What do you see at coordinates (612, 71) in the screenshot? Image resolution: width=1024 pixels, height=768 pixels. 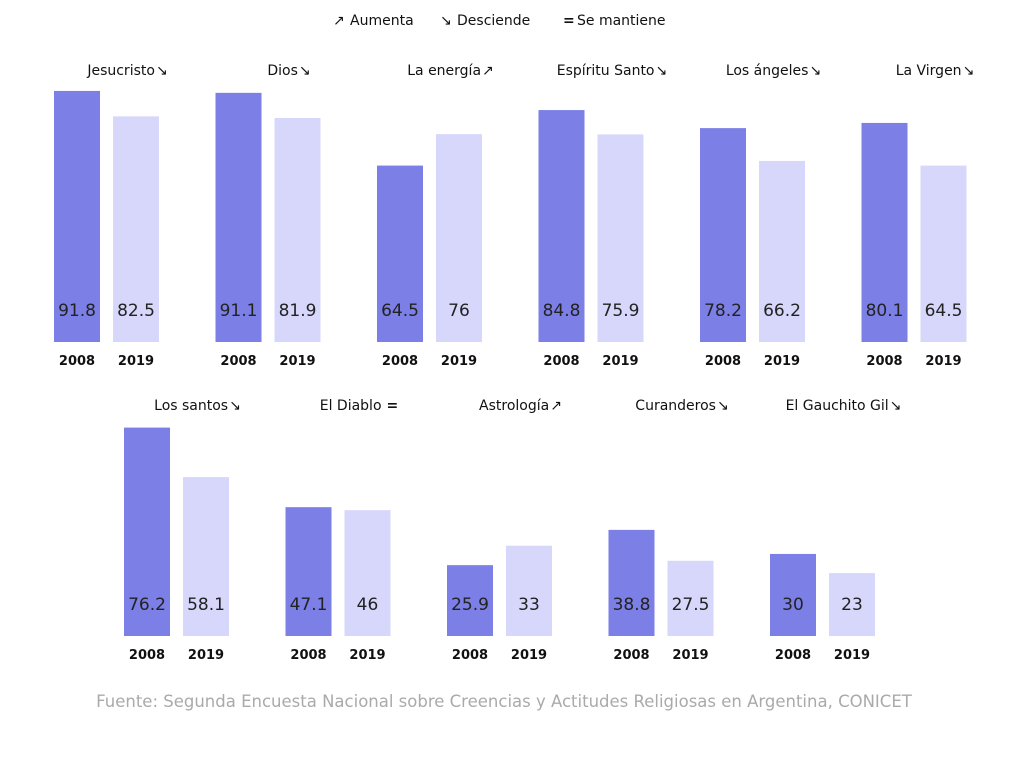 I see `panel-title: Espíritu Santo↘` at bounding box center [612, 71].